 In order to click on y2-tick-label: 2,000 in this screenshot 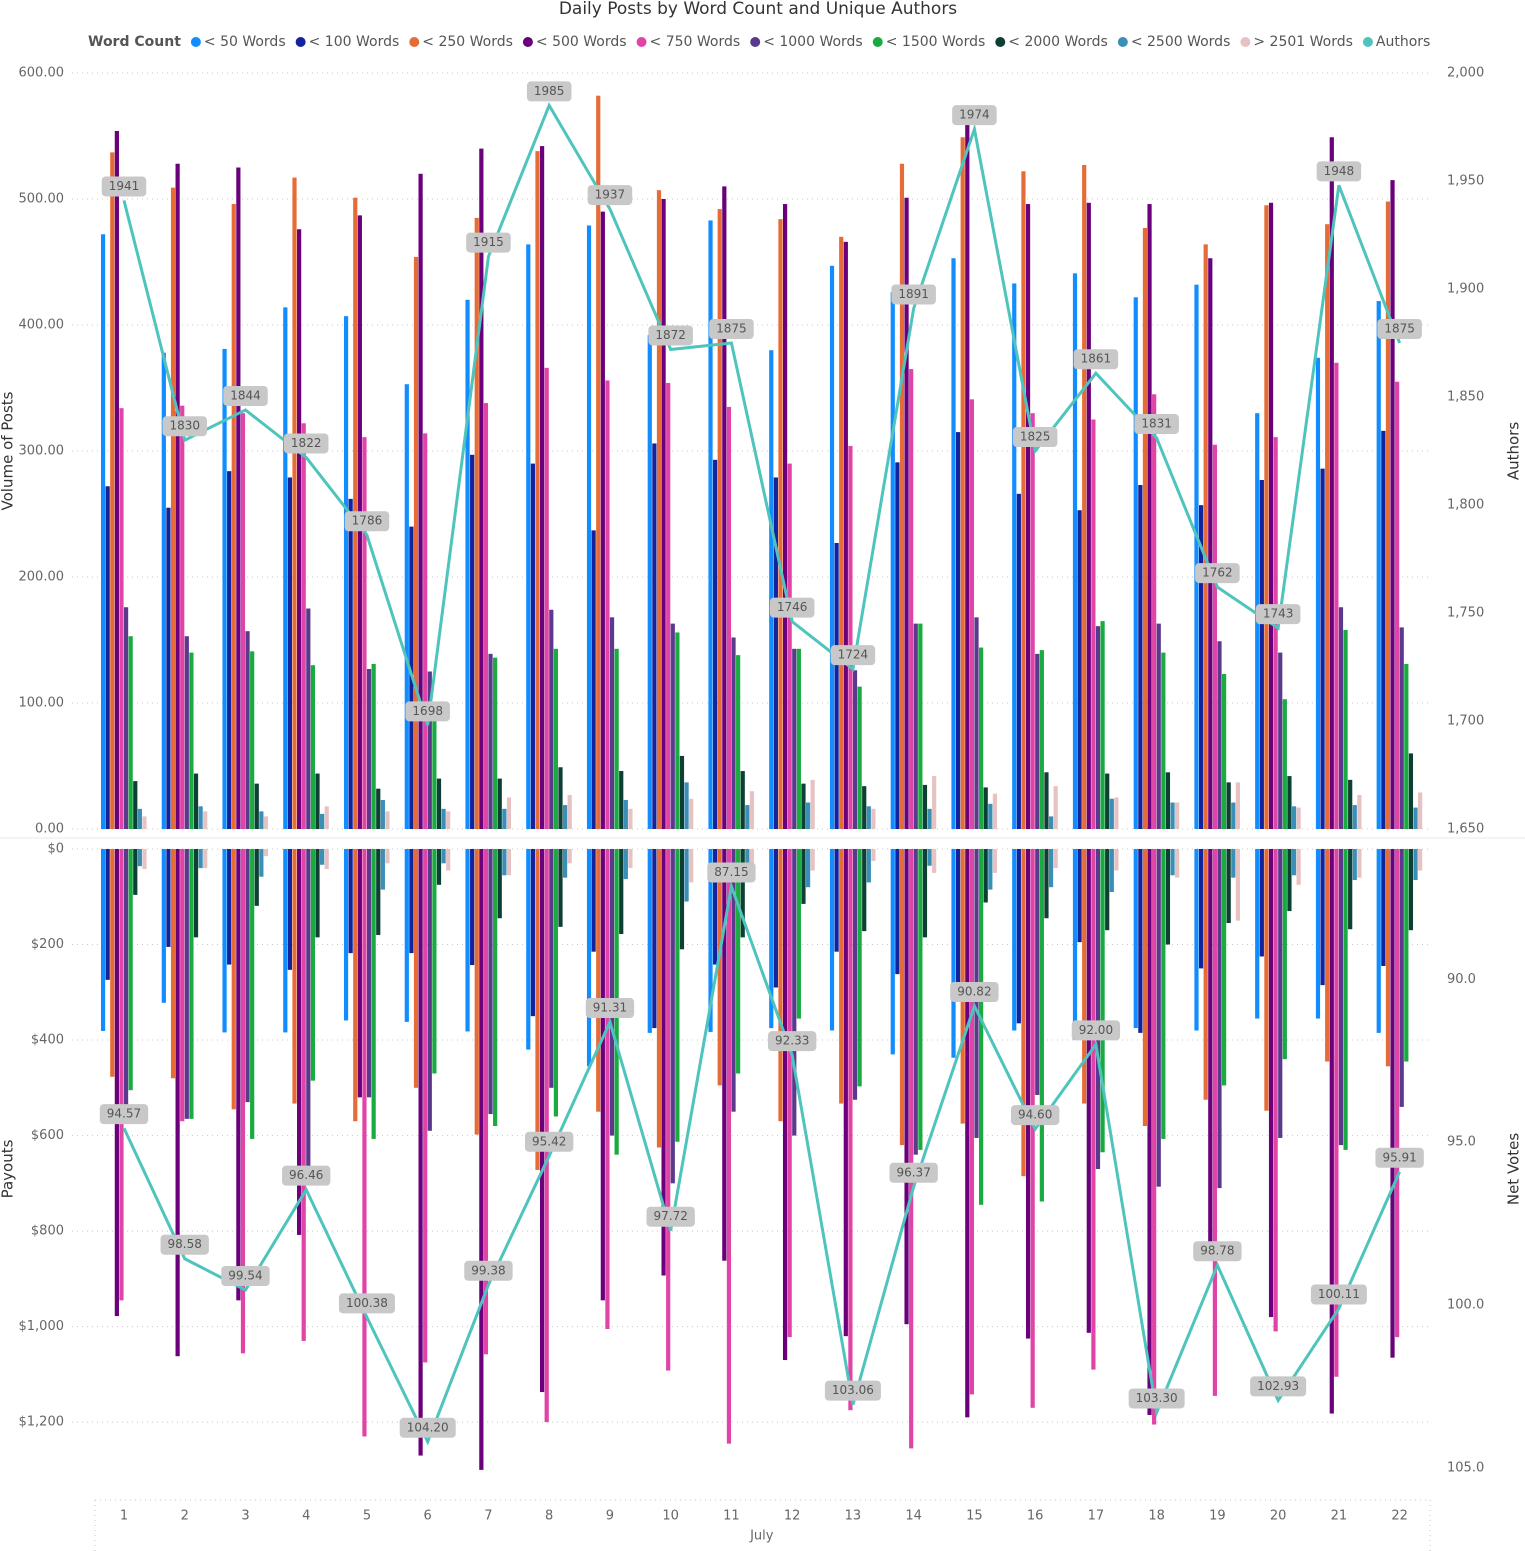, I will do `click(1465, 73)`.